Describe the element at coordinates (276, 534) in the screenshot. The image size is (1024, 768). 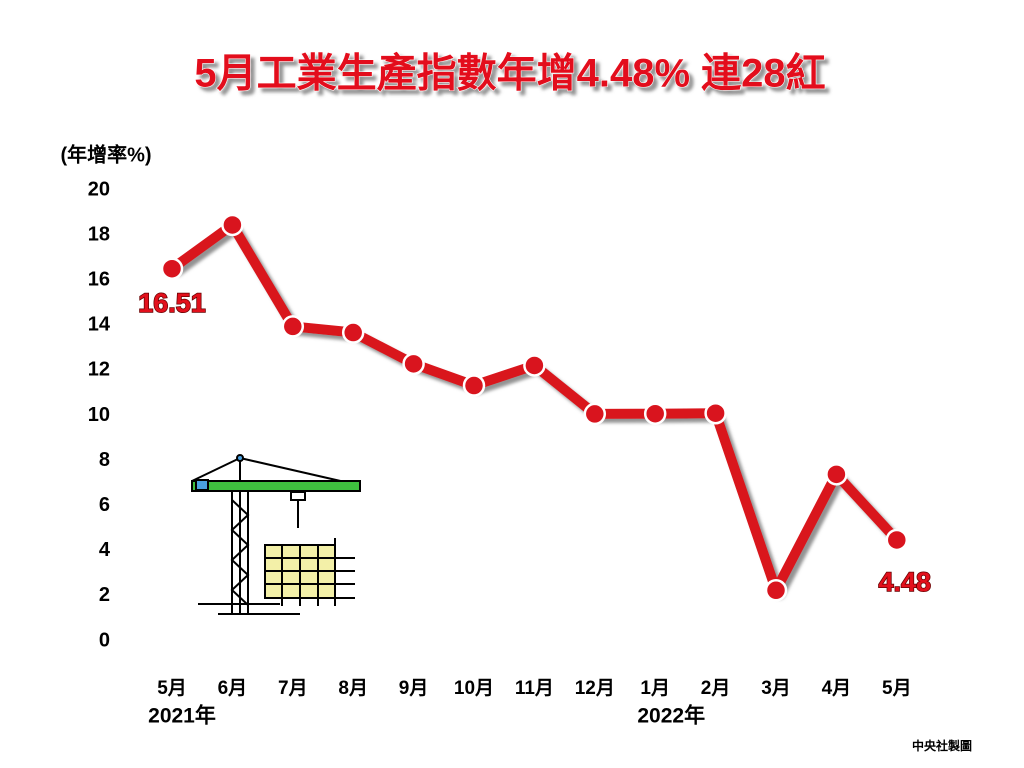
I see `crane-illustration` at that location.